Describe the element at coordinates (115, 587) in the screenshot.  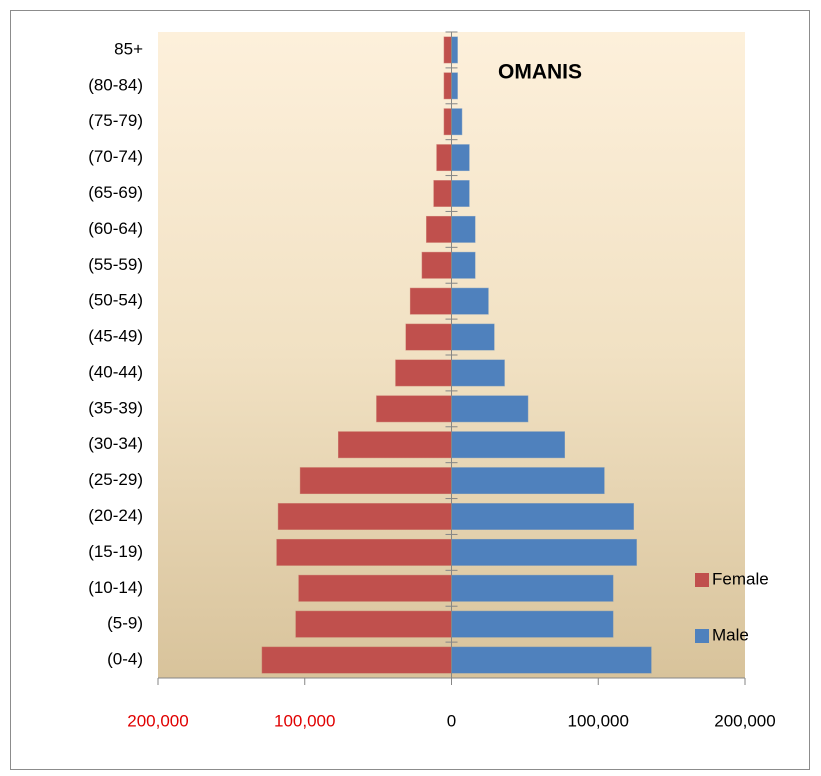
I see `y-tick-label: (10-14)` at that location.